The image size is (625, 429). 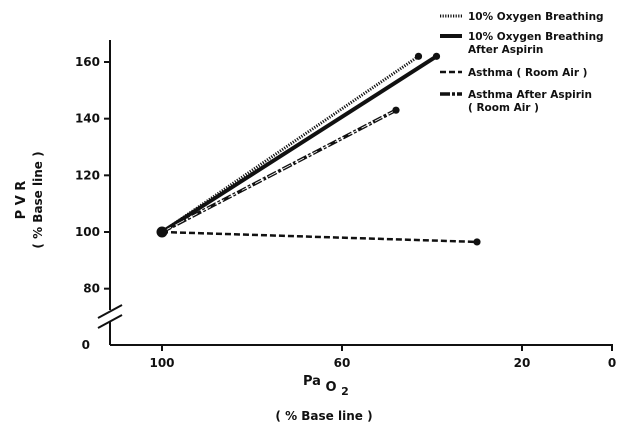 What do you see at coordinates (536, 17) in the screenshot?
I see `legend-label-1-line-1: 10% Oxygen Breathing` at bounding box center [536, 17].